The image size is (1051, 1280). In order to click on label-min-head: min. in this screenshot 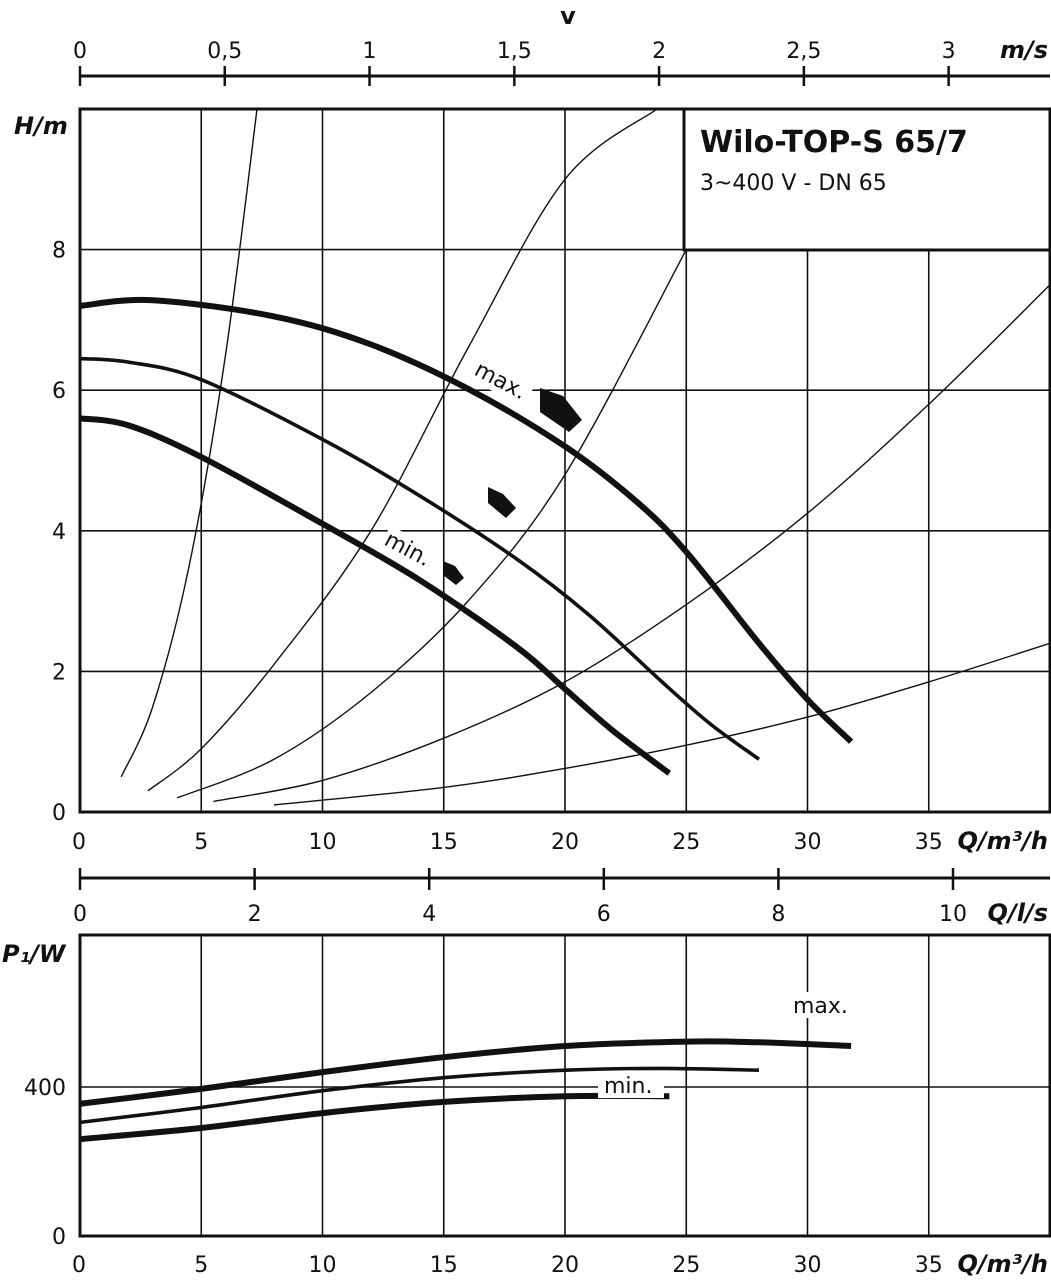, I will do `click(409, 550)`.